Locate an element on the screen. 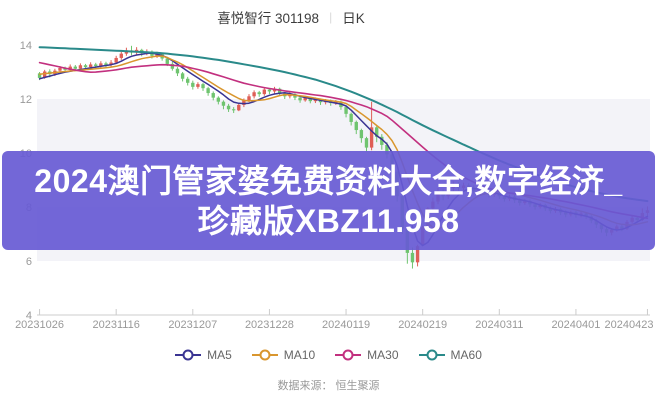  legend-item-ma60: MA60 is located at coordinates (450, 355).